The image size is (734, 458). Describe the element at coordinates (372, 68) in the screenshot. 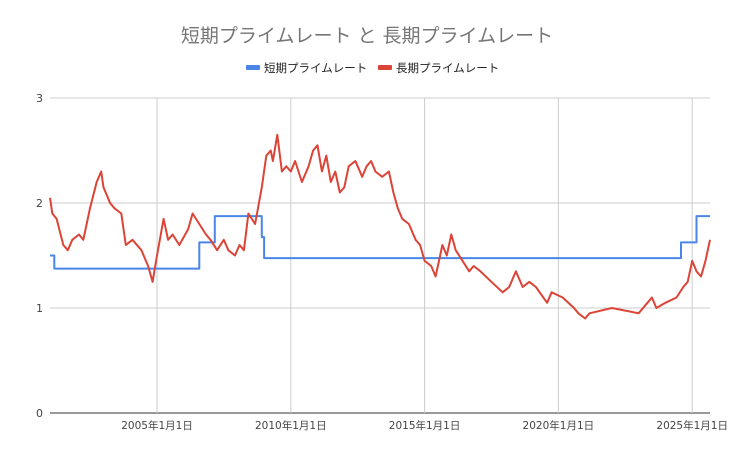

I see `legend: 短期プライムレート 長期プライムレート` at that location.